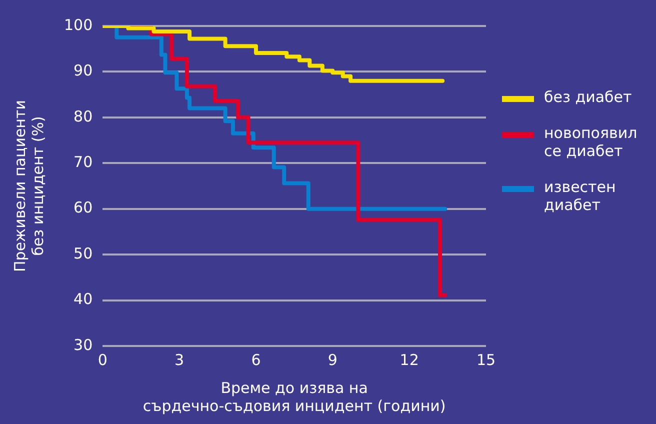  I want to click on legend-label: известен диабет, so click(580, 196).